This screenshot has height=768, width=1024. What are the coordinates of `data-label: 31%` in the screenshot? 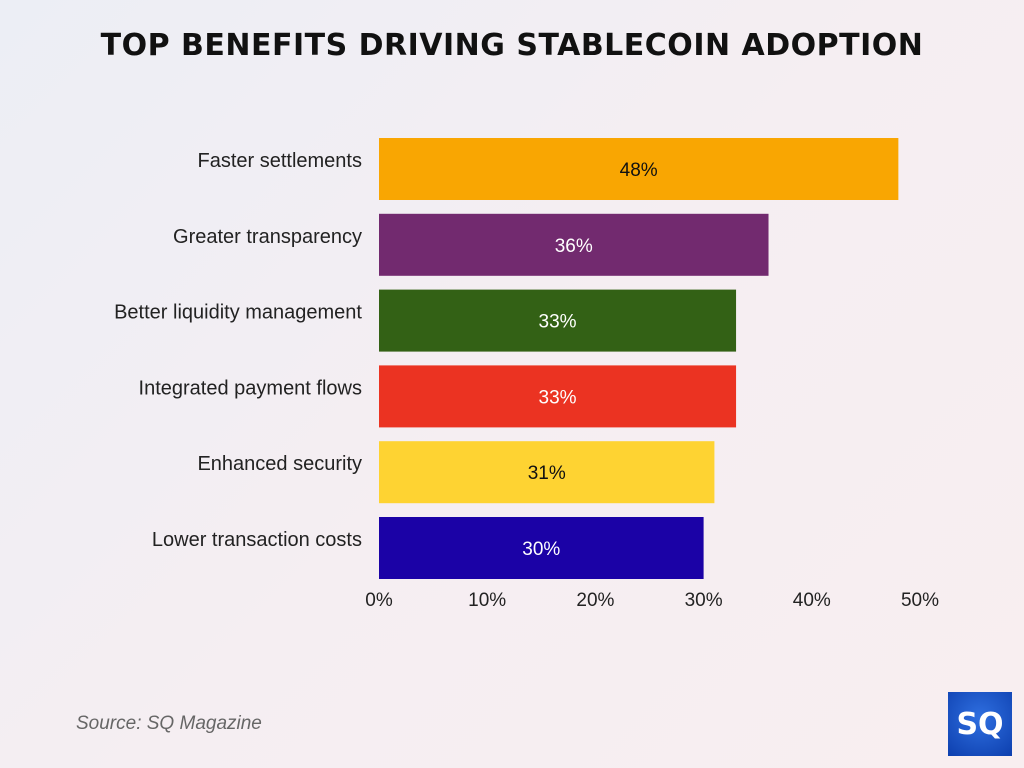 It's located at (547, 473).